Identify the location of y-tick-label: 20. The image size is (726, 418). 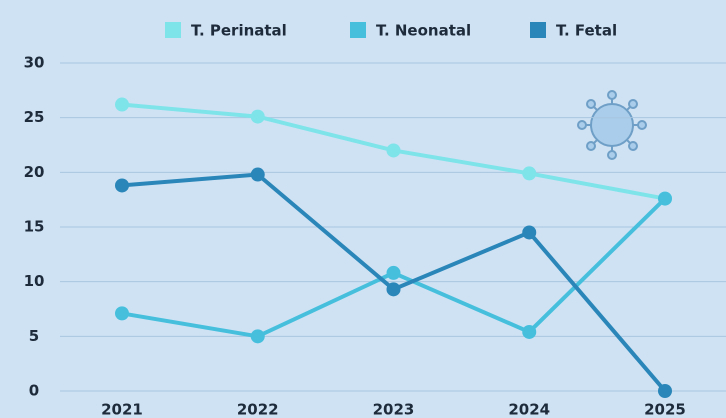
(34, 172).